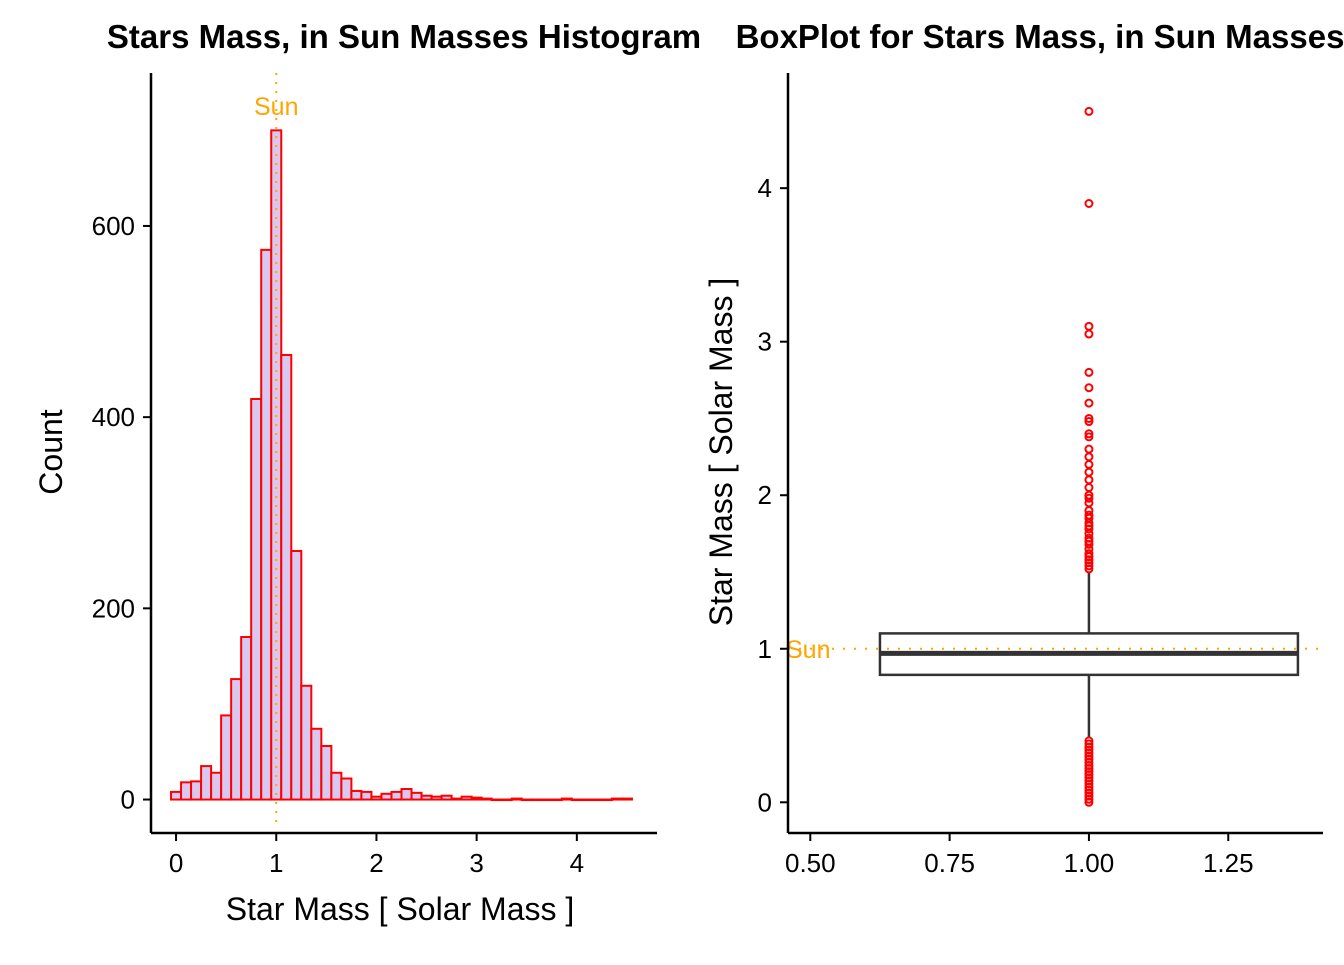 The width and height of the screenshot is (1344, 965). I want to click on boxplot-y-tick-label: 4, so click(765, 188).